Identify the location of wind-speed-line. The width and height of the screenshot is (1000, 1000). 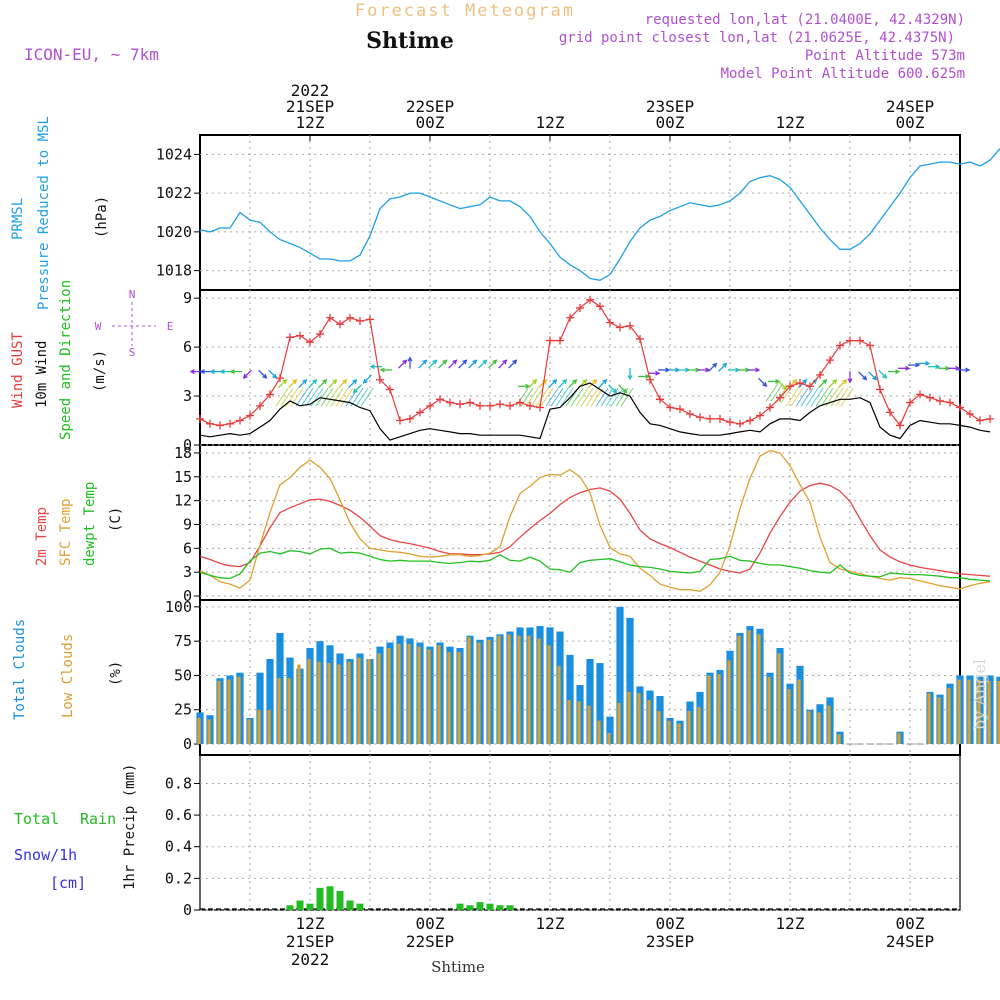
(595, 411).